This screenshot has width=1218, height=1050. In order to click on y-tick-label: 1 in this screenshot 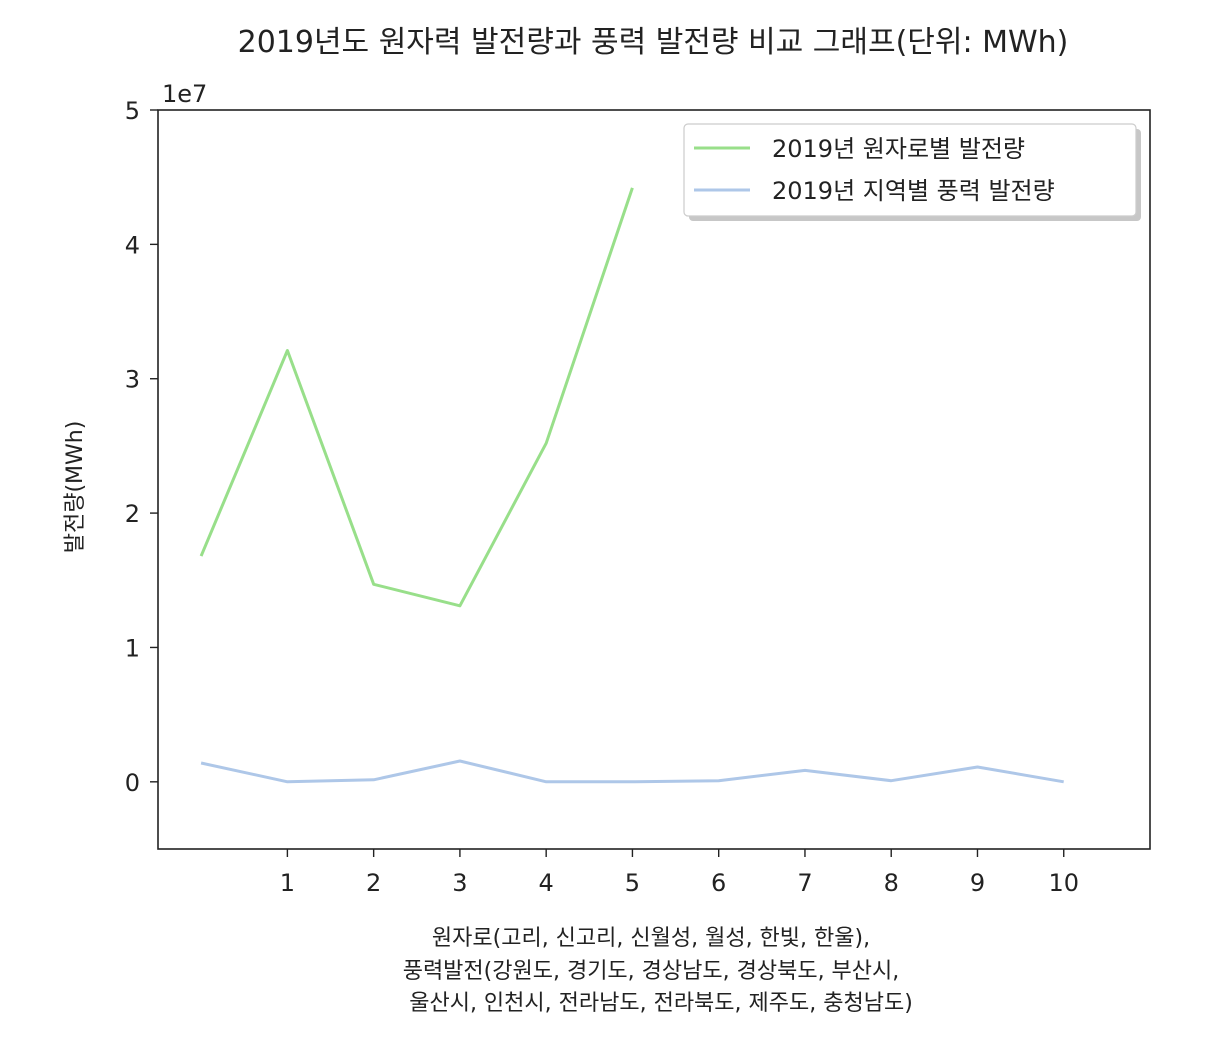, I will do `click(132, 648)`.